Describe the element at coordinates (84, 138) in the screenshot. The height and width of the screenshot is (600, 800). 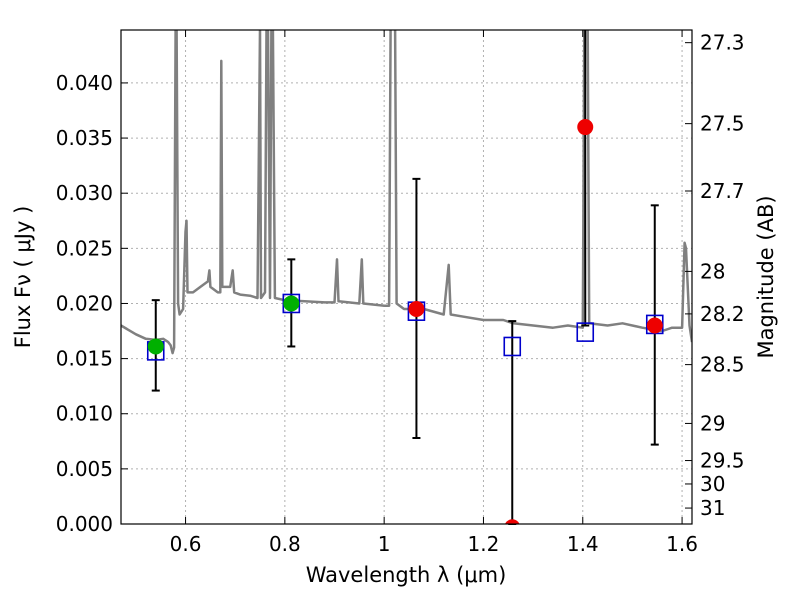
I see `y-tick-label: 0.035` at that location.